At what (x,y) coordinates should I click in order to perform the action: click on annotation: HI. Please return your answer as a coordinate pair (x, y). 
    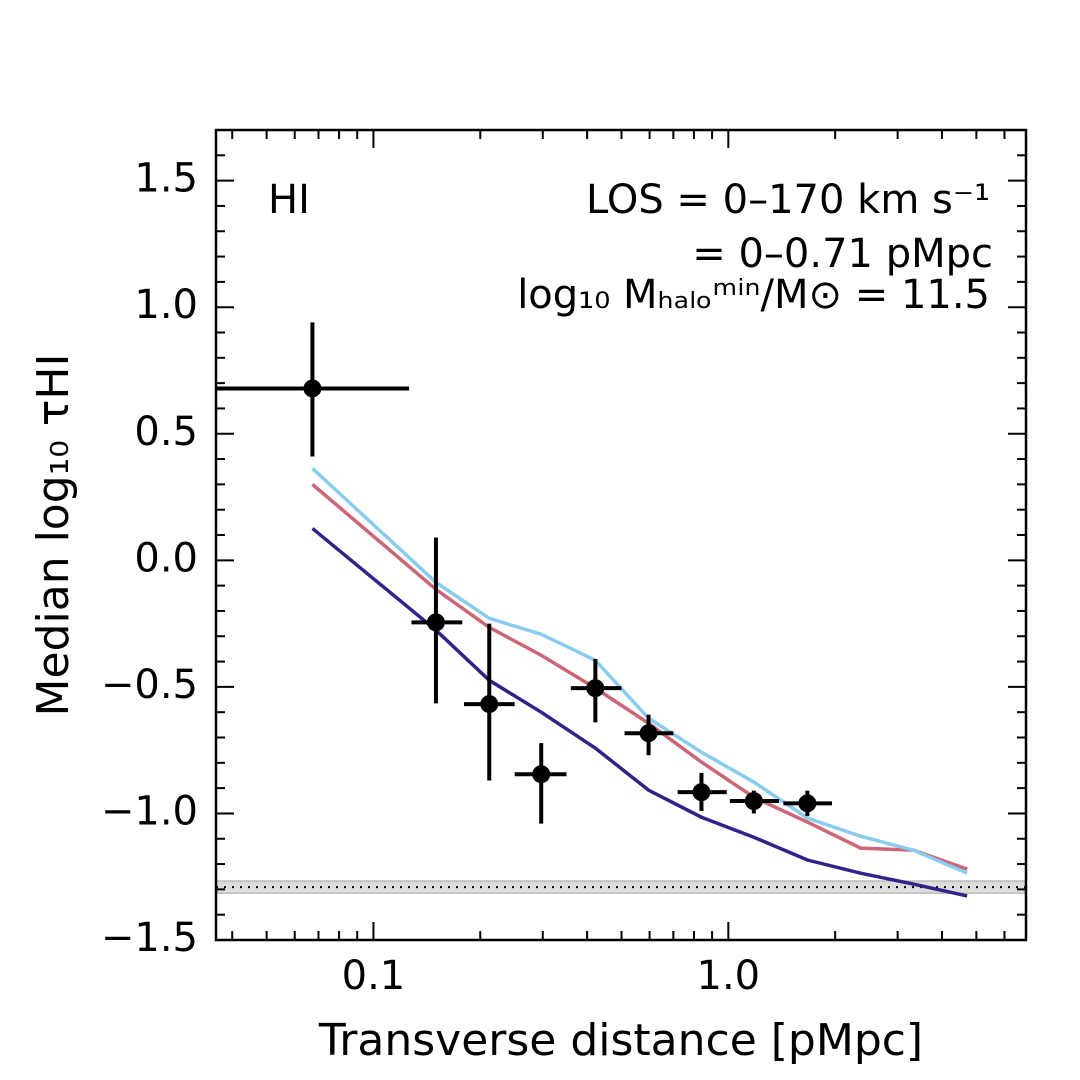
    Looking at the image, I should click on (289, 200).